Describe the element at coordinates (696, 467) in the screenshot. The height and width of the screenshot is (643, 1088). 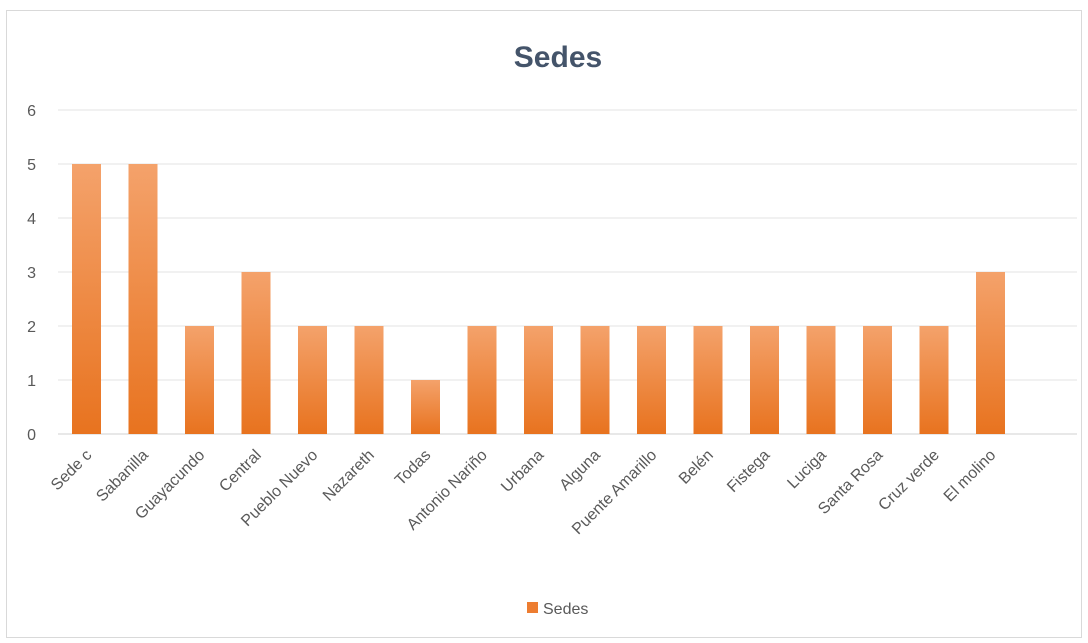
I see `x-tick-label: Belén` at that location.